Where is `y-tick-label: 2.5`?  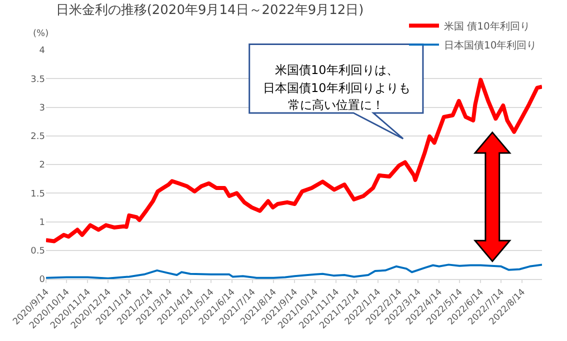 y-tick-label: 2.5 is located at coordinates (37, 137).